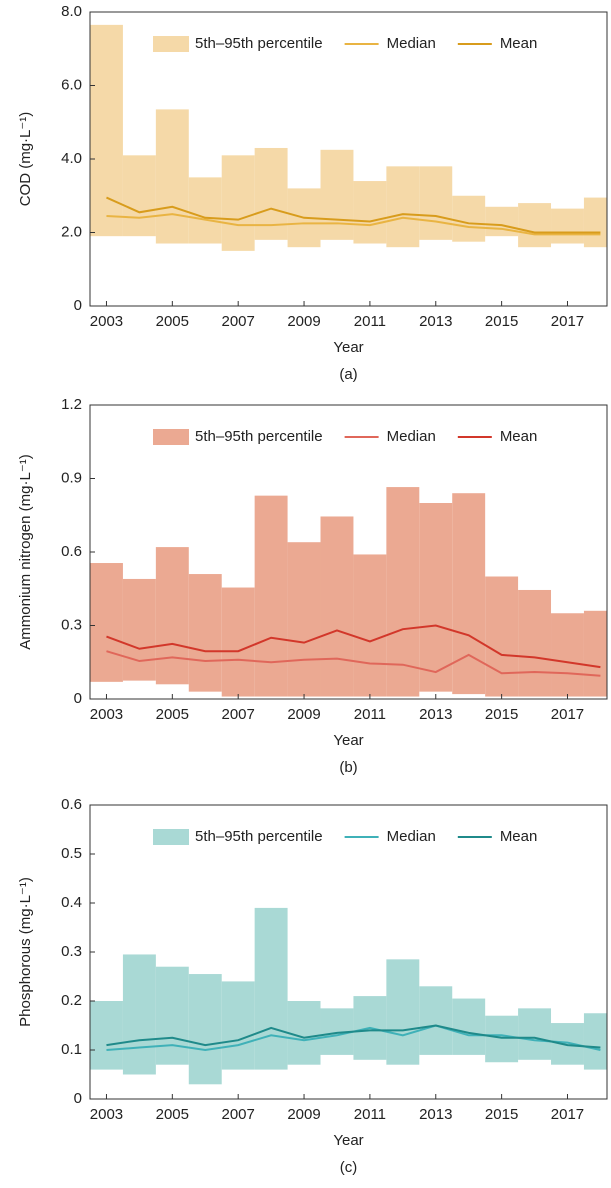  Describe the element at coordinates (106, 1114) in the screenshot. I see `x-tick-label: 2003` at that location.